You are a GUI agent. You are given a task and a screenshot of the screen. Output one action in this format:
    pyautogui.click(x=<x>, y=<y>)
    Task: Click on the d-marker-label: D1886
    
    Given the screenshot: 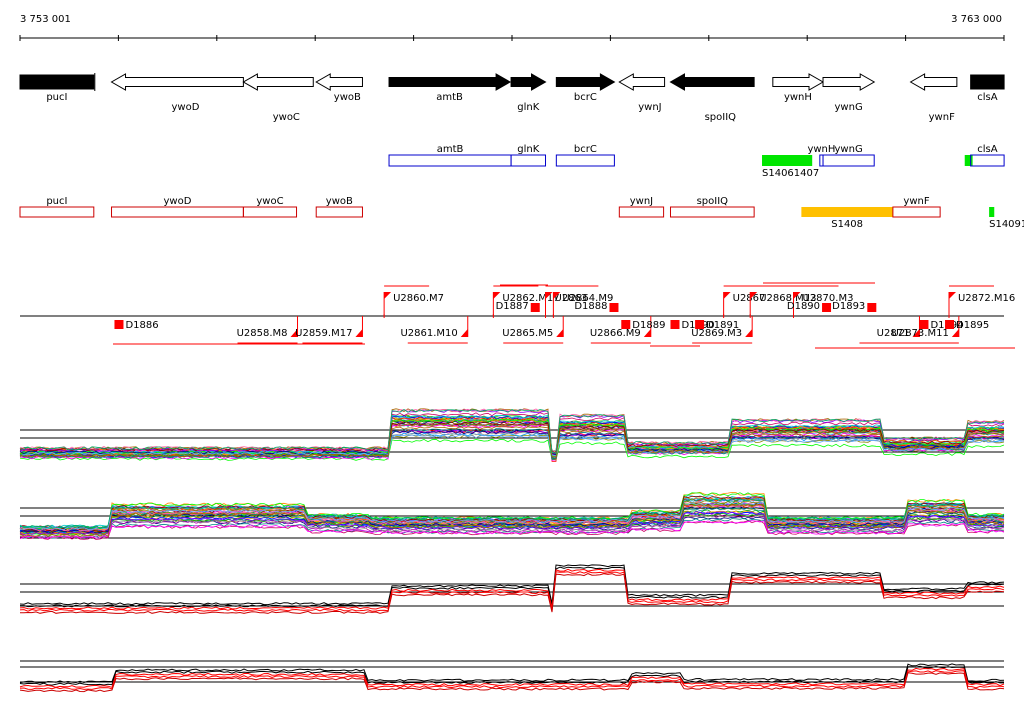 What is the action you would take?
    pyautogui.click(x=141, y=325)
    